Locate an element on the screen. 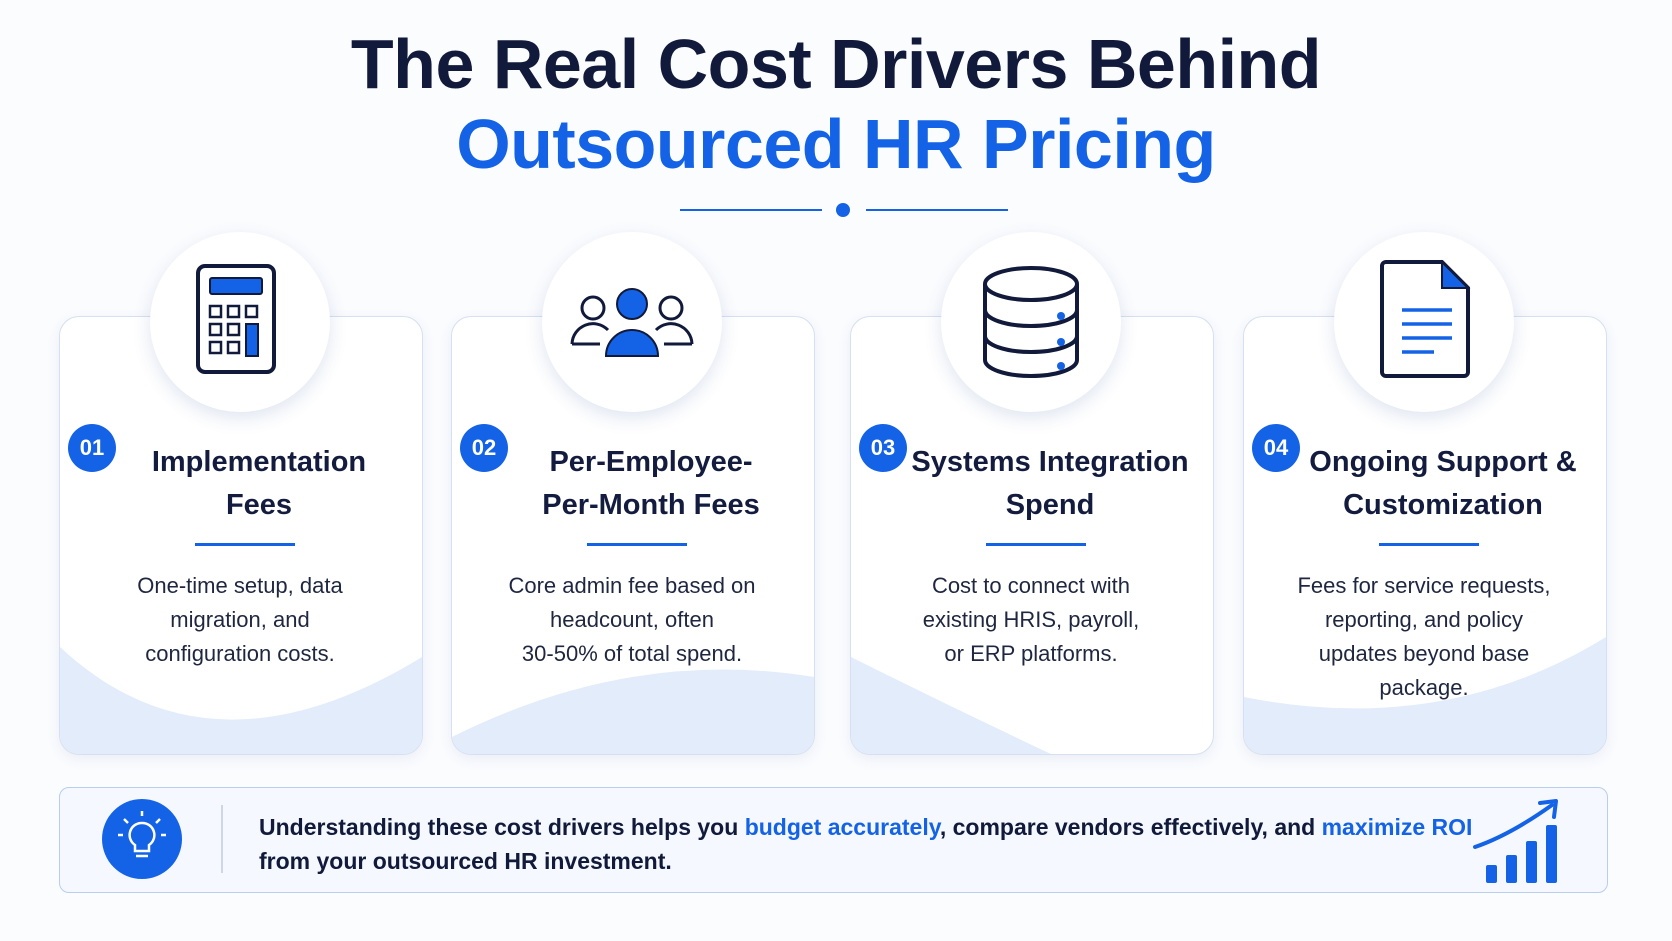 This screenshot has width=1672, height=941. card-description-line: One-time setup, data is located at coordinates (240, 585).